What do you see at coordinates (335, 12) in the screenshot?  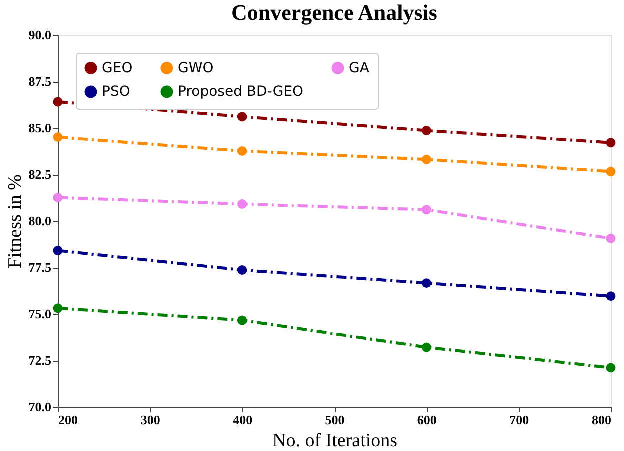 I see `chart-title: Convergence Analysis` at bounding box center [335, 12].